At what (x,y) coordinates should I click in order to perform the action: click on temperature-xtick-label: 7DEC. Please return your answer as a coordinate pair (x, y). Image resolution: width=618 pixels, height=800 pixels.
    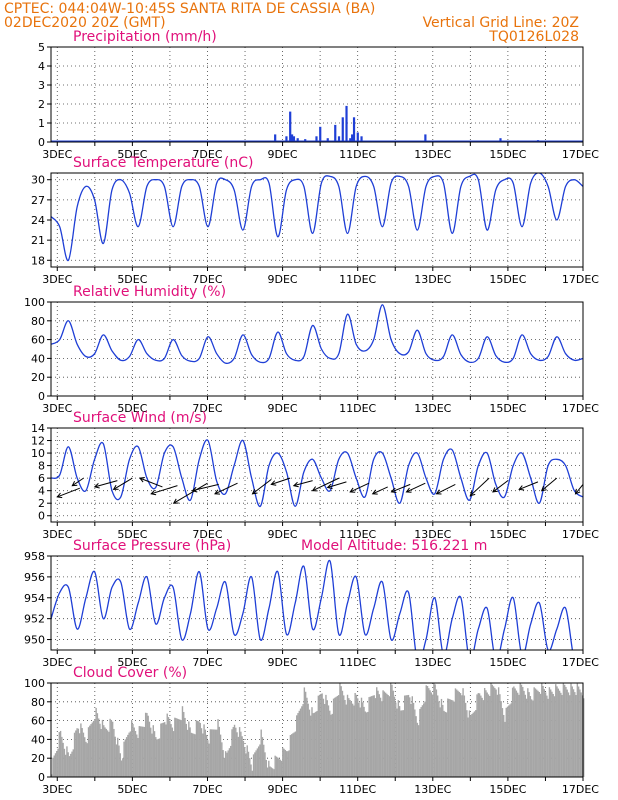
    Looking at the image, I should click on (207, 279).